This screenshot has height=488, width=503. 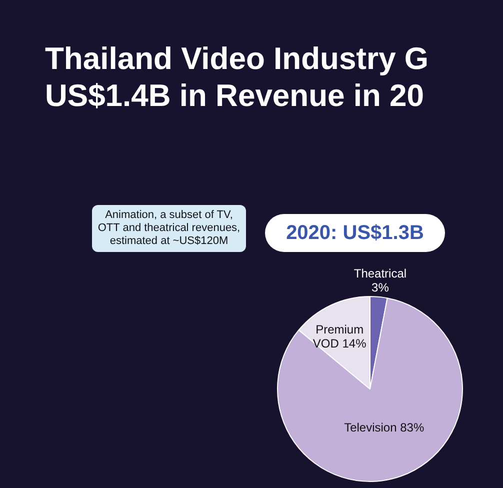 I want to click on data-label: 3%, so click(x=381, y=287).